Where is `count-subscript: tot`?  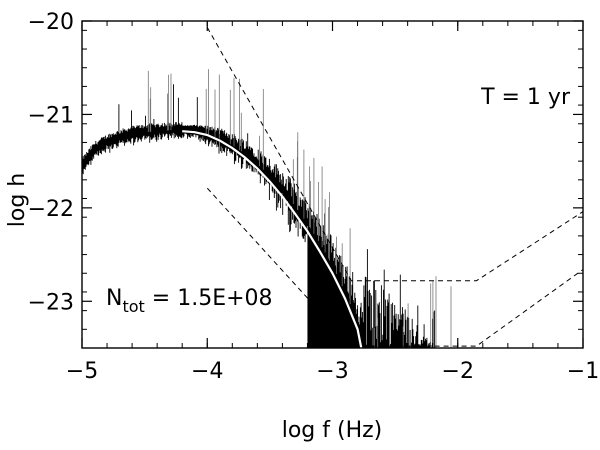 count-subscript: tot is located at coordinates (133, 306).